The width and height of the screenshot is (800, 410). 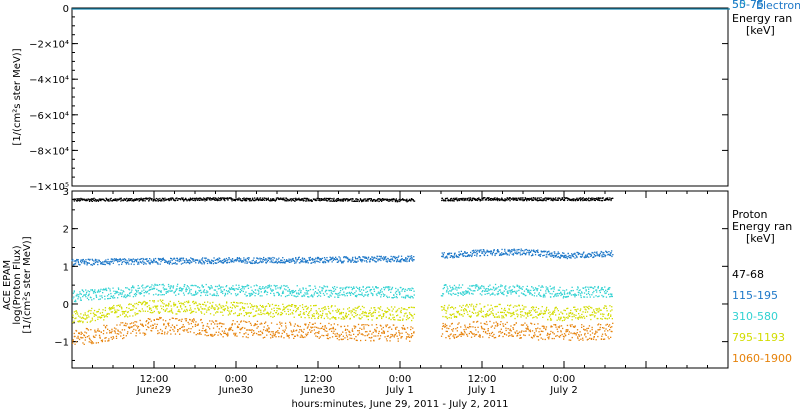 What do you see at coordinates (236, 390) in the screenshot?
I see `x-tick-label-date: June30` at bounding box center [236, 390].